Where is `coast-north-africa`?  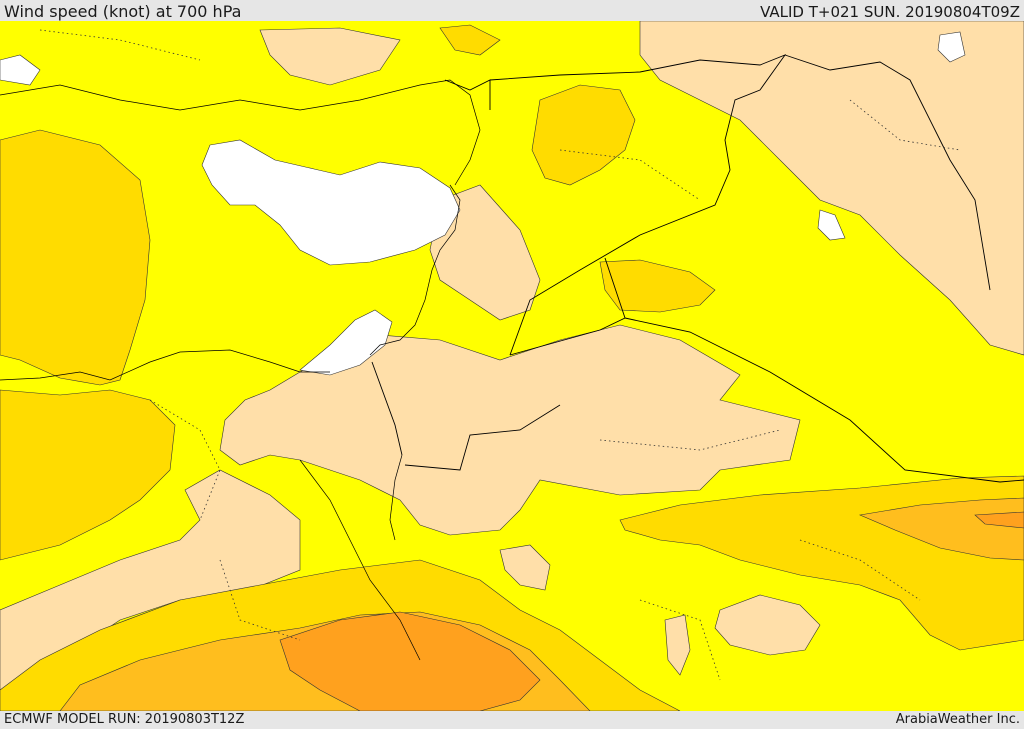 coast-north-africa is located at coordinates (165, 365).